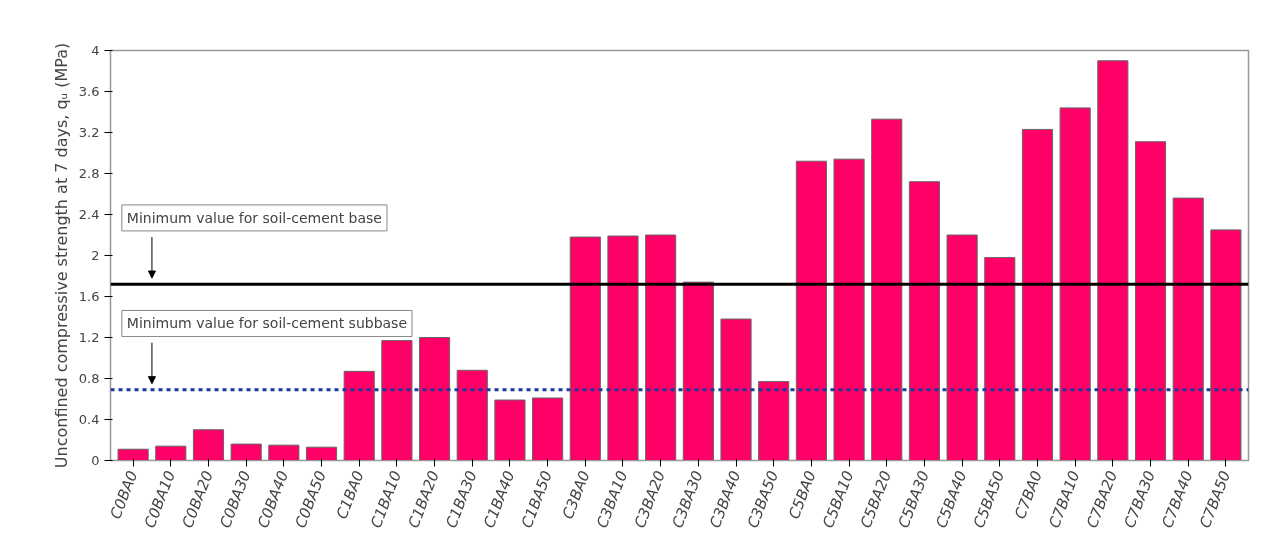 Image resolution: width=1273 pixels, height=555 pixels. What do you see at coordinates (89, 132) in the screenshot?
I see `y-tick-label: 3.2` at bounding box center [89, 132].